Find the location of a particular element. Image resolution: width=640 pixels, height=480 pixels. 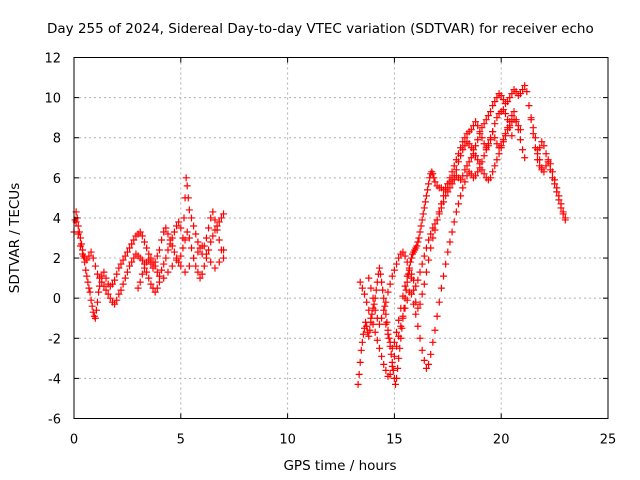

y-tick-label: -6 is located at coordinates (54, 420).